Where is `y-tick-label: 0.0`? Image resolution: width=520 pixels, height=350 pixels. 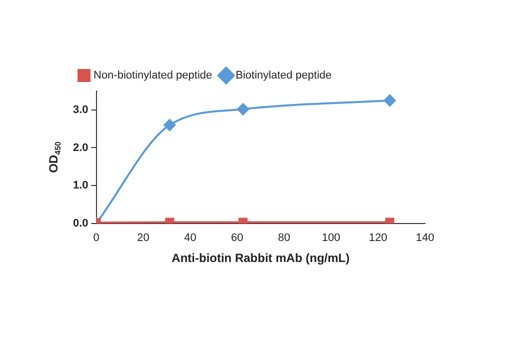
y-tick-label: 0.0 is located at coordinates (80, 223).